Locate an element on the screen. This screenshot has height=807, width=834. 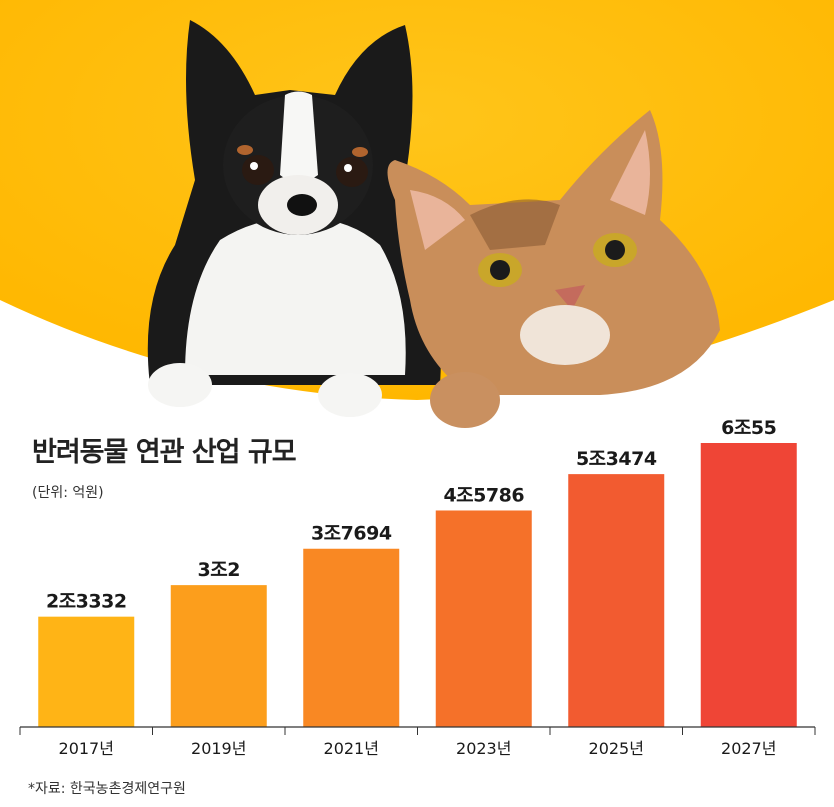
value-label-6: 6조55 is located at coordinates (748, 428).